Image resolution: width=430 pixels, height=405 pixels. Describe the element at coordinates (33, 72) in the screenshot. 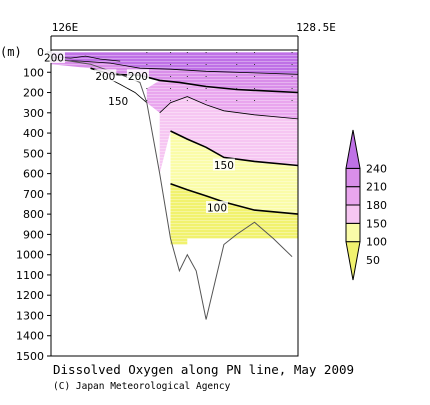

I see `y-tick-label: 100` at that location.